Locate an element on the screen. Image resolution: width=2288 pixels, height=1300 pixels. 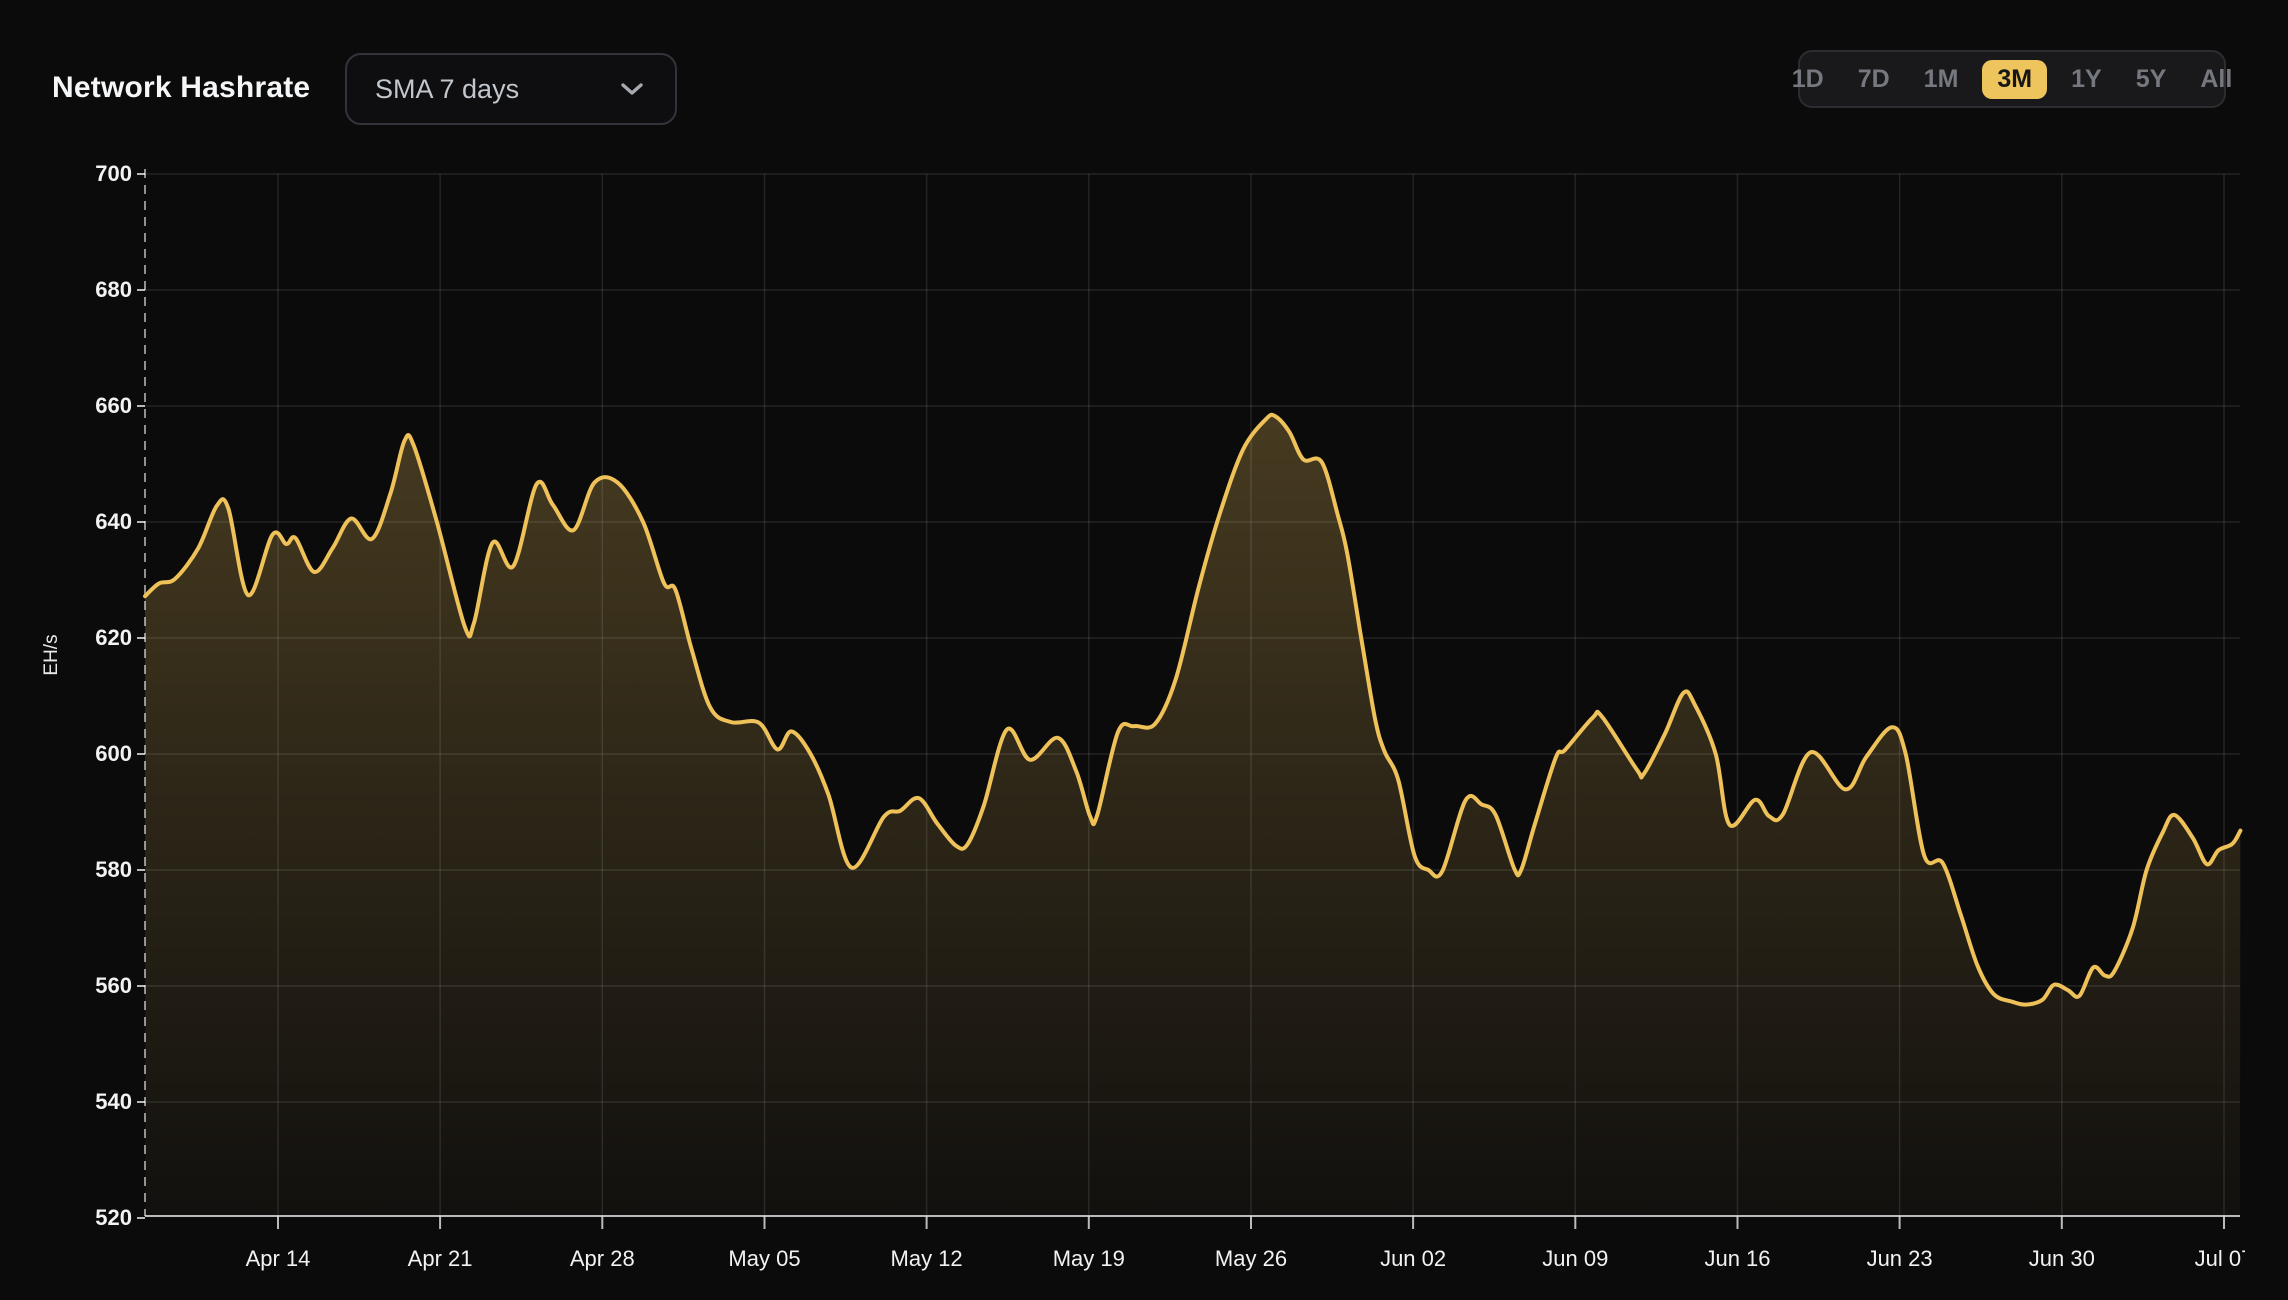
y-tick-label: 640 is located at coordinates (113, 521).